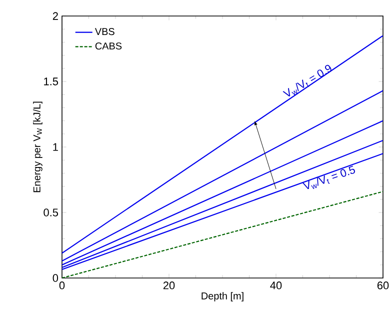  What do you see at coordinates (307, 80) in the screenshot?
I see `annotation: V$_{w}$/V$_{t}$ = 0.9` at bounding box center [307, 80].